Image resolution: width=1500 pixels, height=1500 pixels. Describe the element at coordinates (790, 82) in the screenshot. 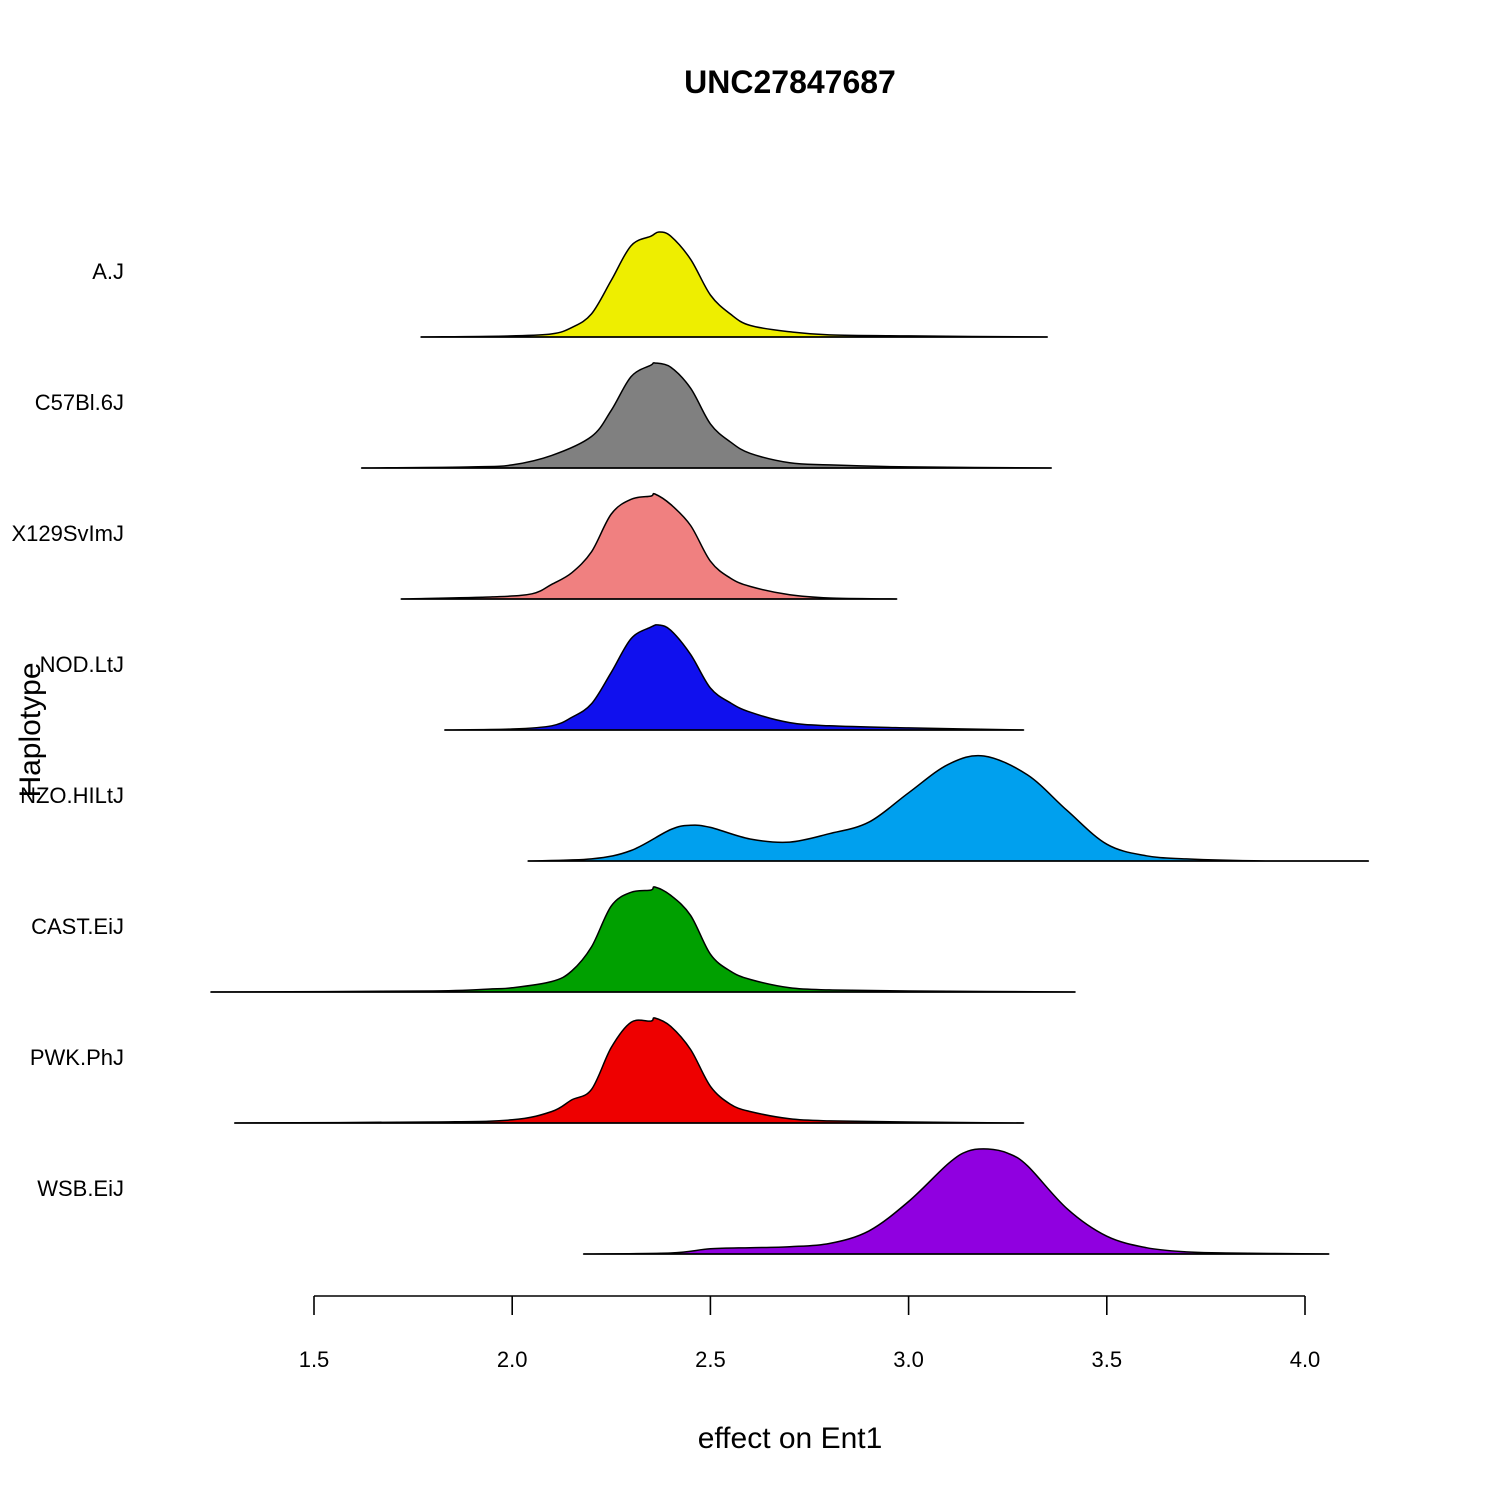

I see `chart-title: UNC27847687` at that location.